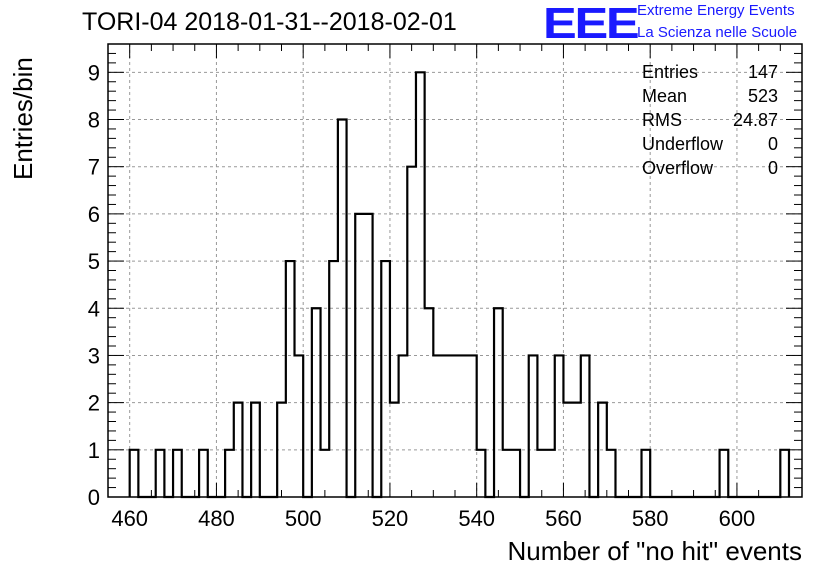  I want to click on stat-row-overflow: Overflow 0, so click(710, 168).